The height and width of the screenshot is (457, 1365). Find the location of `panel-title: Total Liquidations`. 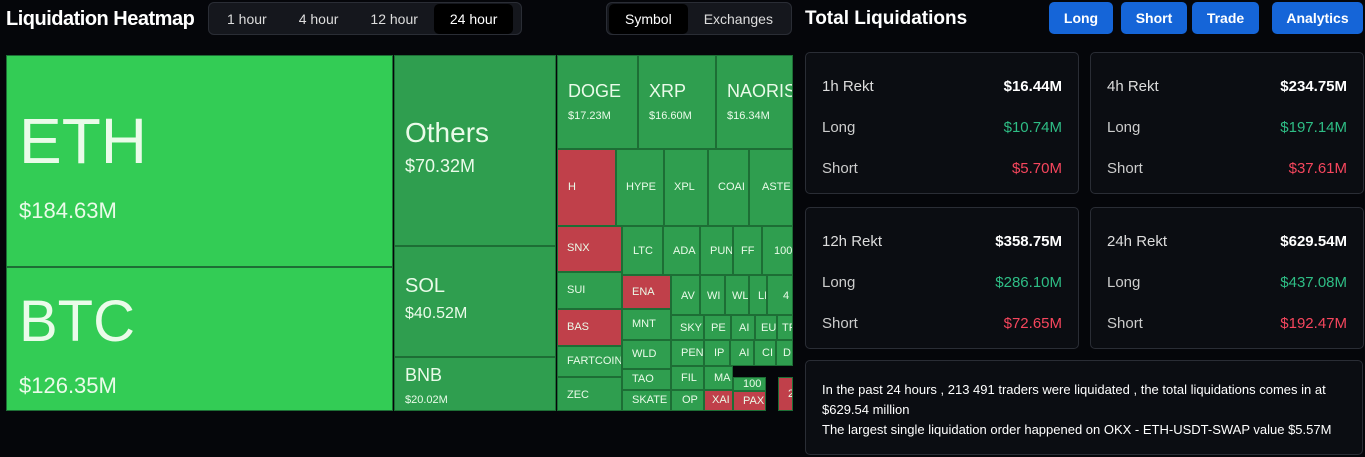

panel-title: Total Liquidations is located at coordinates (886, 18).